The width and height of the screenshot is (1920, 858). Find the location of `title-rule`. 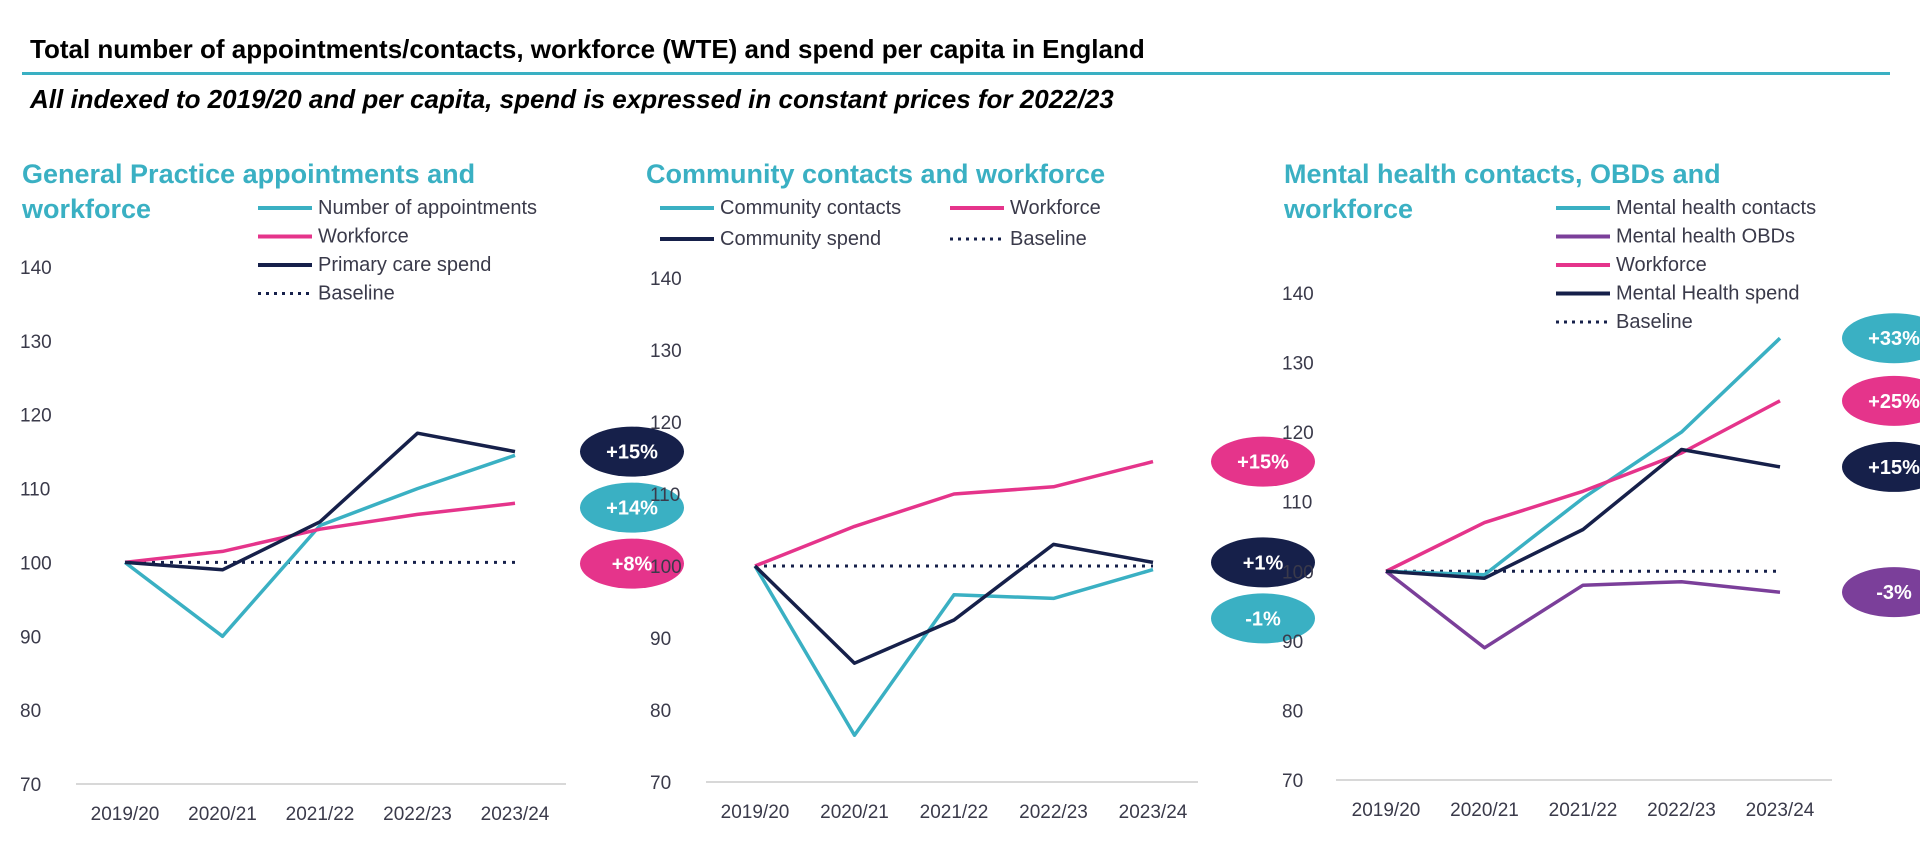

title-rule is located at coordinates (956, 73).